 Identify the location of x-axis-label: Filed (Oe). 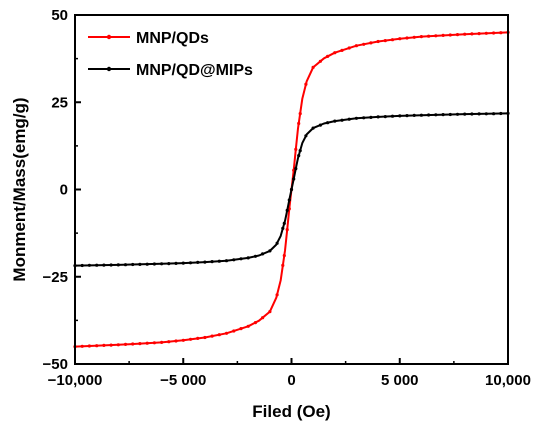
(291, 411).